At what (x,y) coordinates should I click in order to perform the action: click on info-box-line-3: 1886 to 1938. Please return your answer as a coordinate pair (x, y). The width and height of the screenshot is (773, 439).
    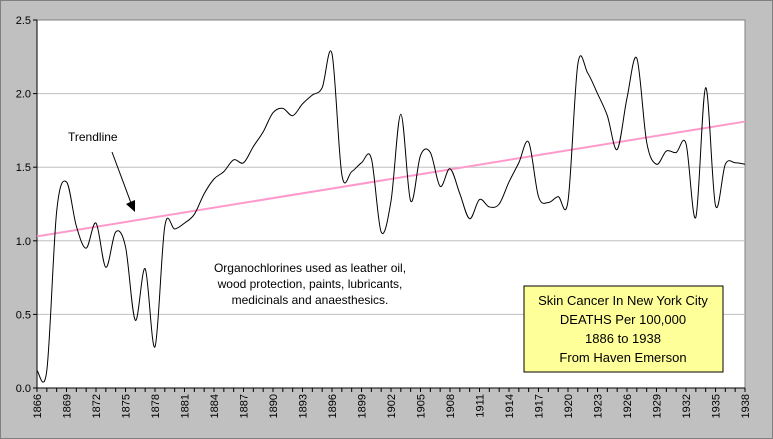
    Looking at the image, I should click on (623, 338).